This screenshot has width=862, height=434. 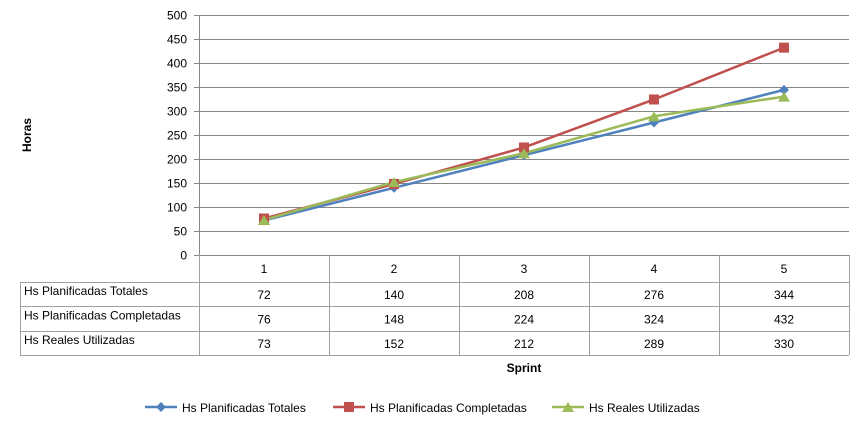 I want to click on table-cell-value: 73, so click(x=264, y=344).